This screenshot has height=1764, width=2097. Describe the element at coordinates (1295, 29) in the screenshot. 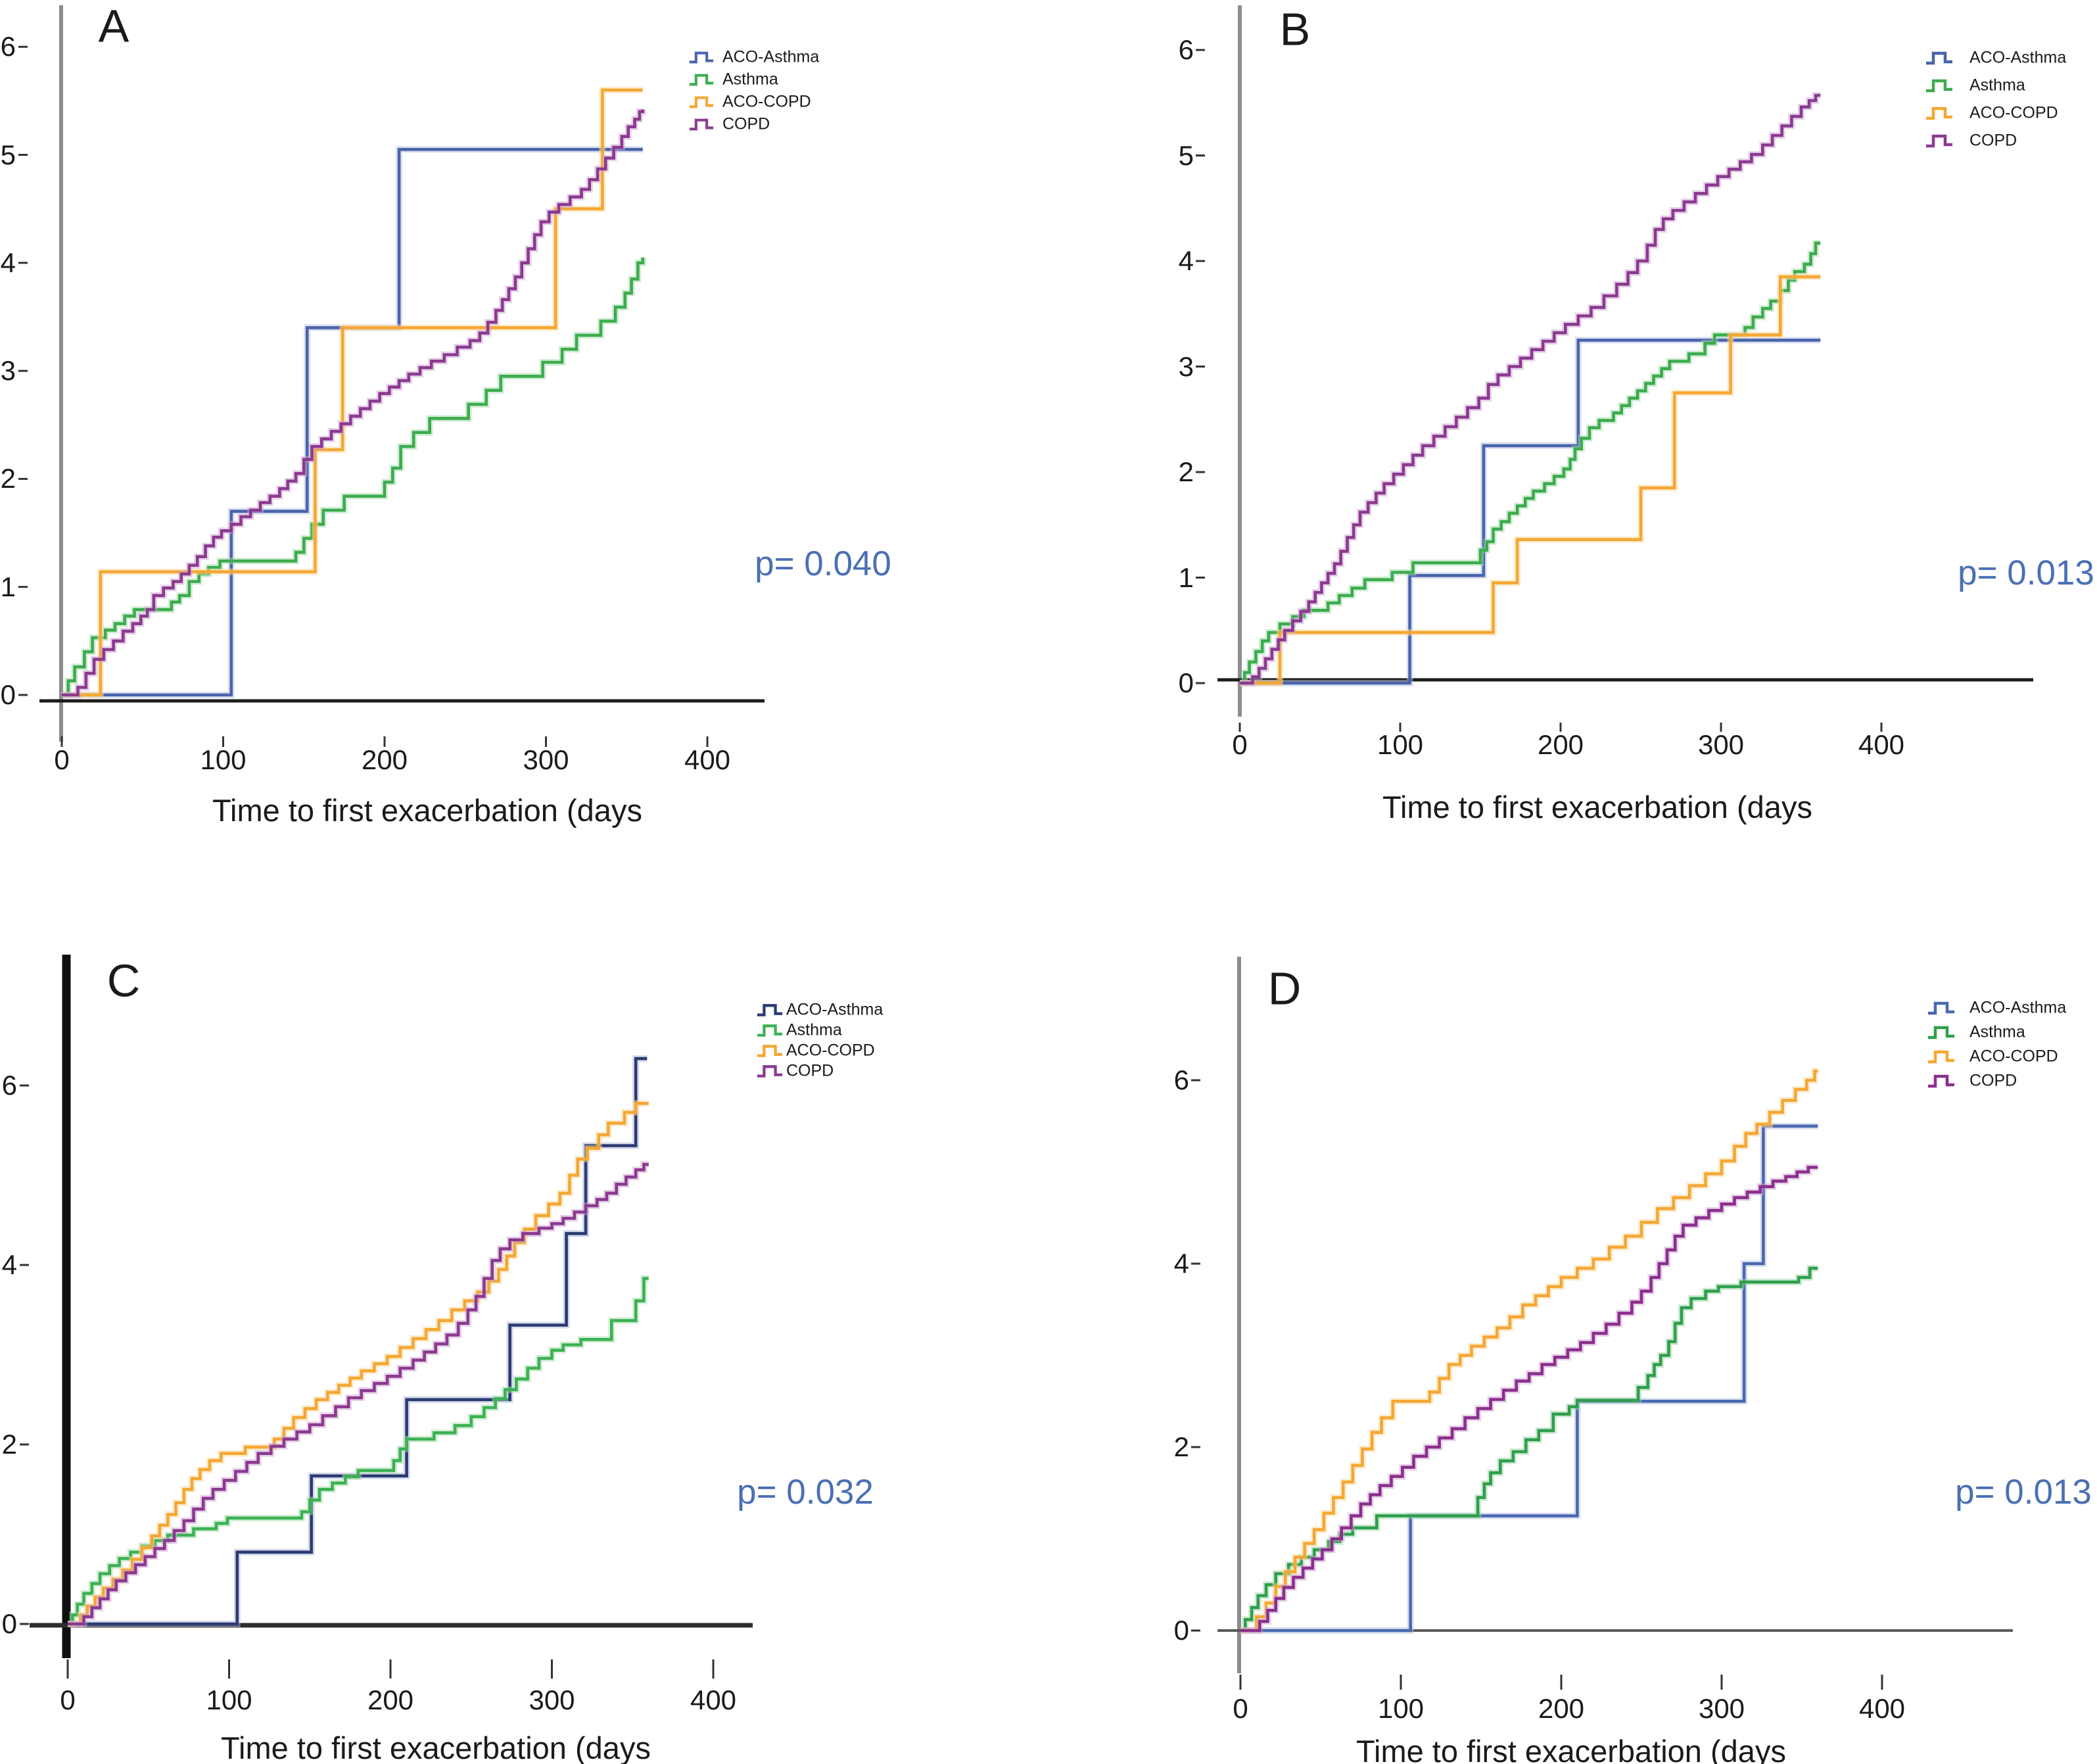

I see `panel-letter: B` at that location.